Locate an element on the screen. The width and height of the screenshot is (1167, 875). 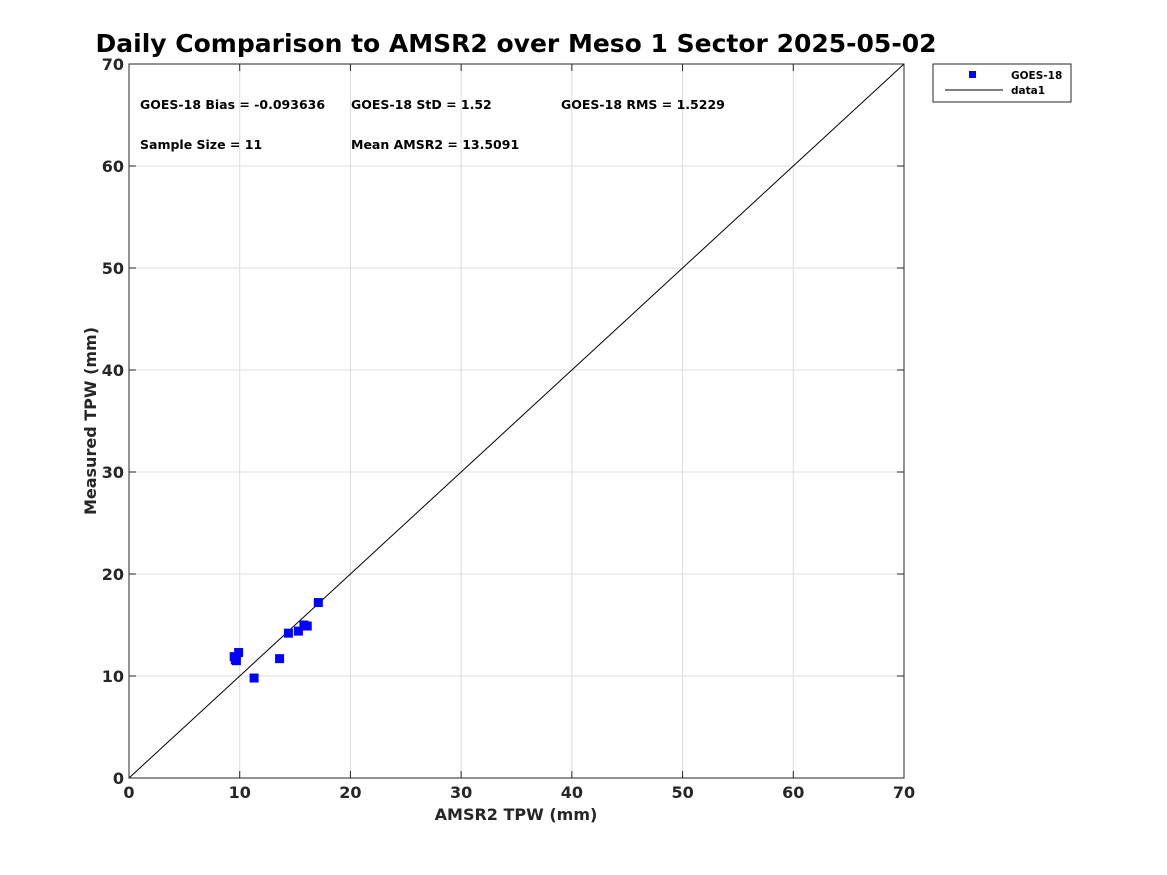
y-tick-label: 20 is located at coordinates (113, 574).